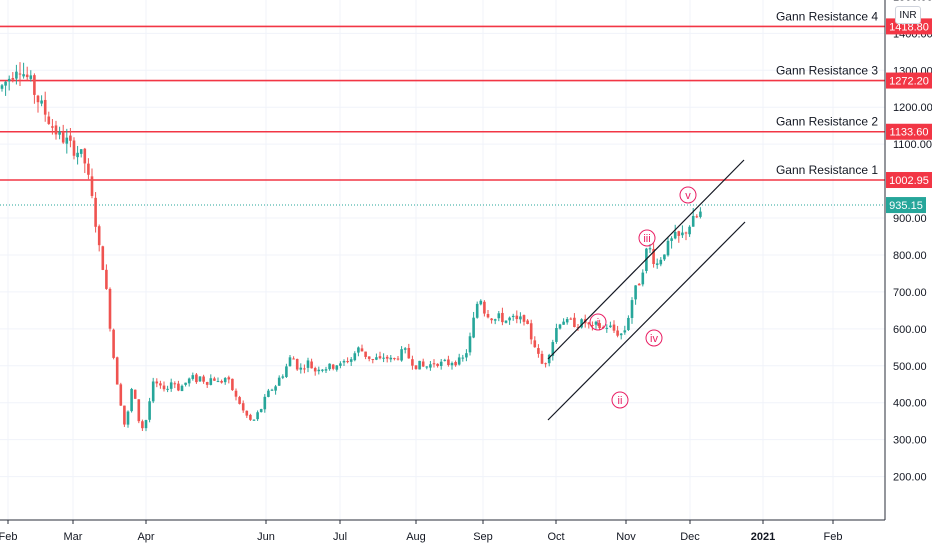 This screenshot has height=550, width=932. Describe the element at coordinates (690, 537) in the screenshot. I see `x-tick-label: Dec` at that location.